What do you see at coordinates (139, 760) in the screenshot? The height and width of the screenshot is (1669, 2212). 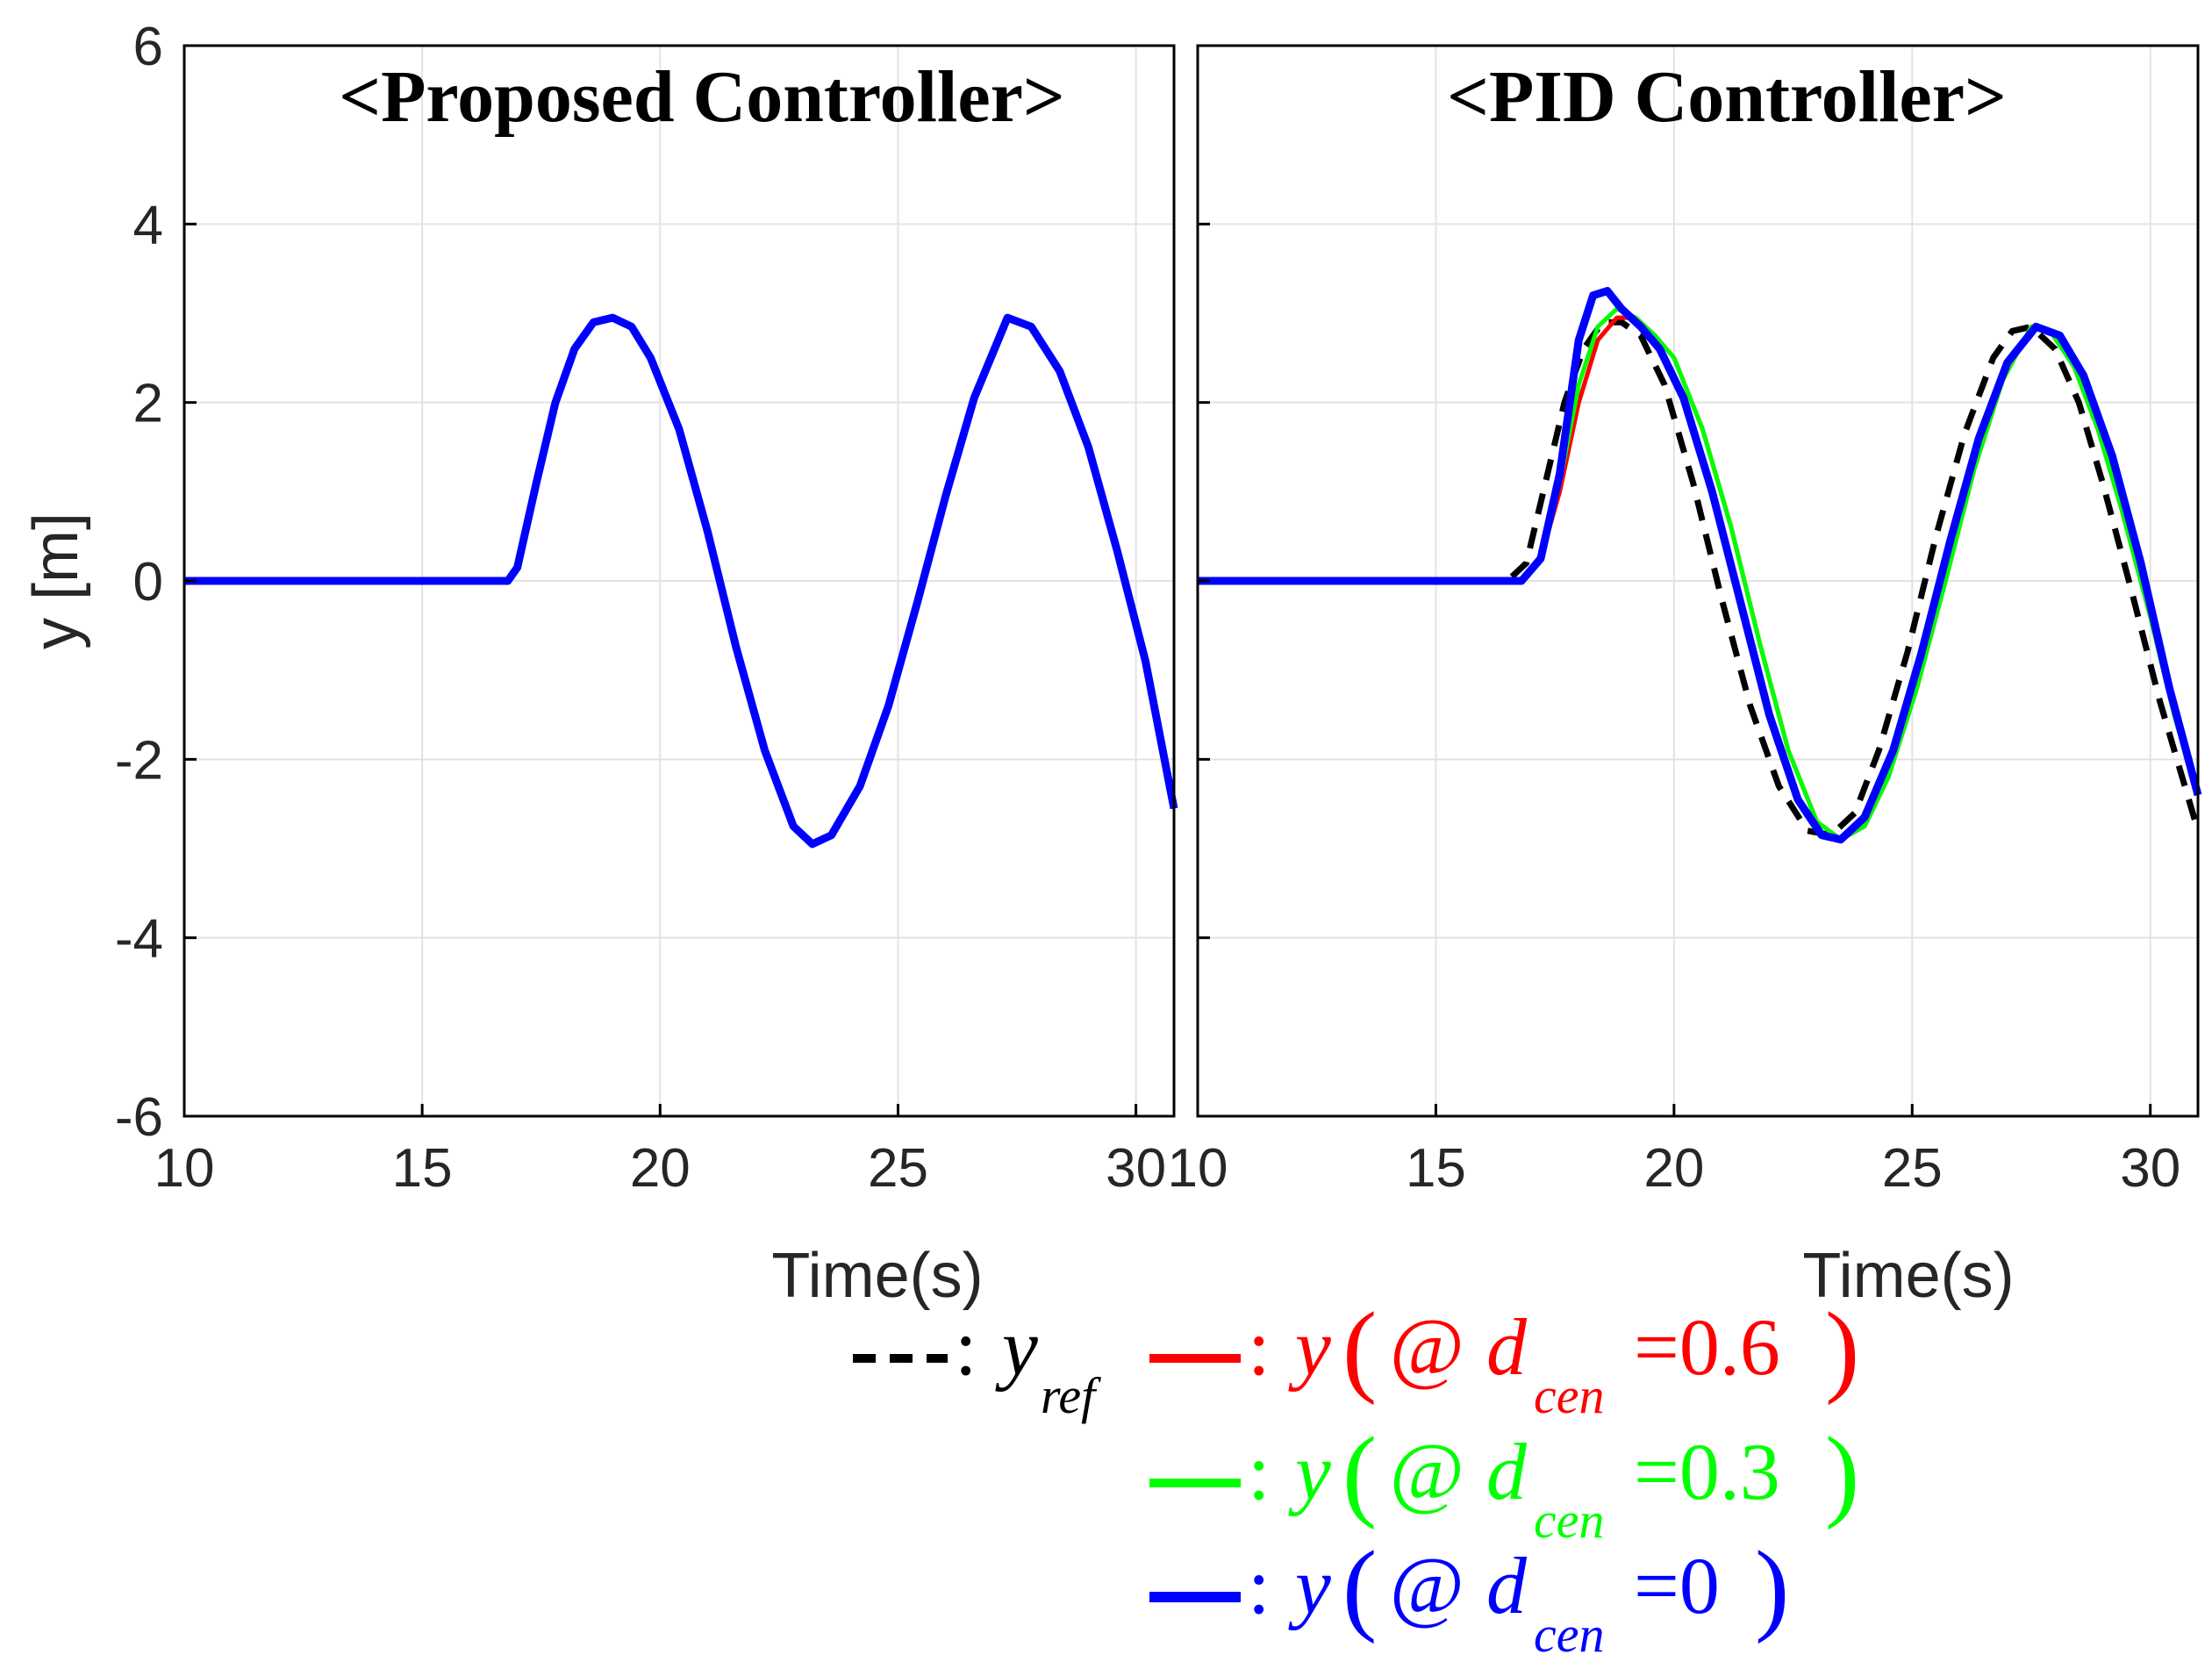 I see `y-tick-label: -2` at bounding box center [139, 760].